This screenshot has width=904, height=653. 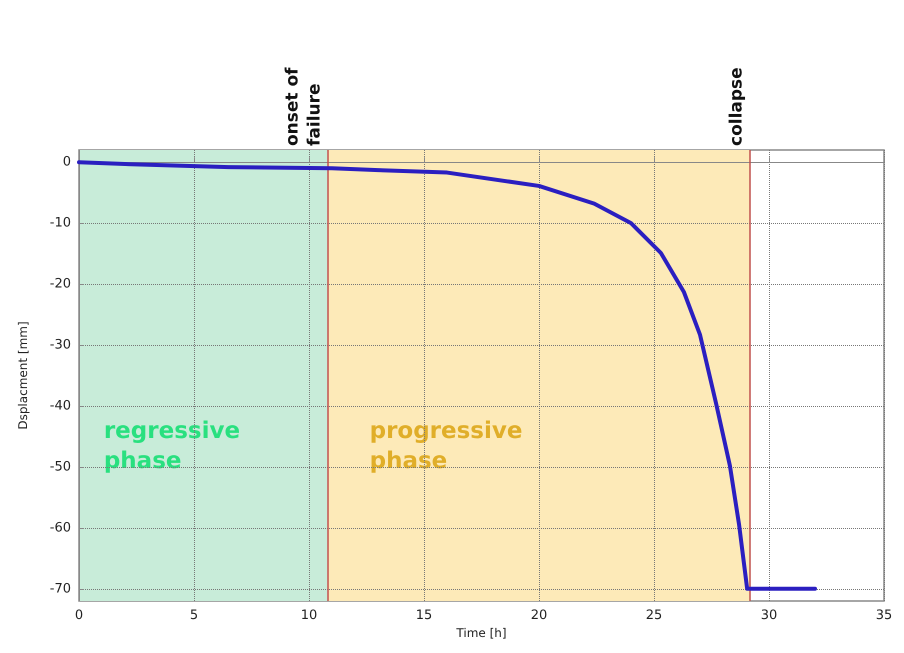 I want to click on ref-line-label: onset of failure, so click(x=303, y=106).